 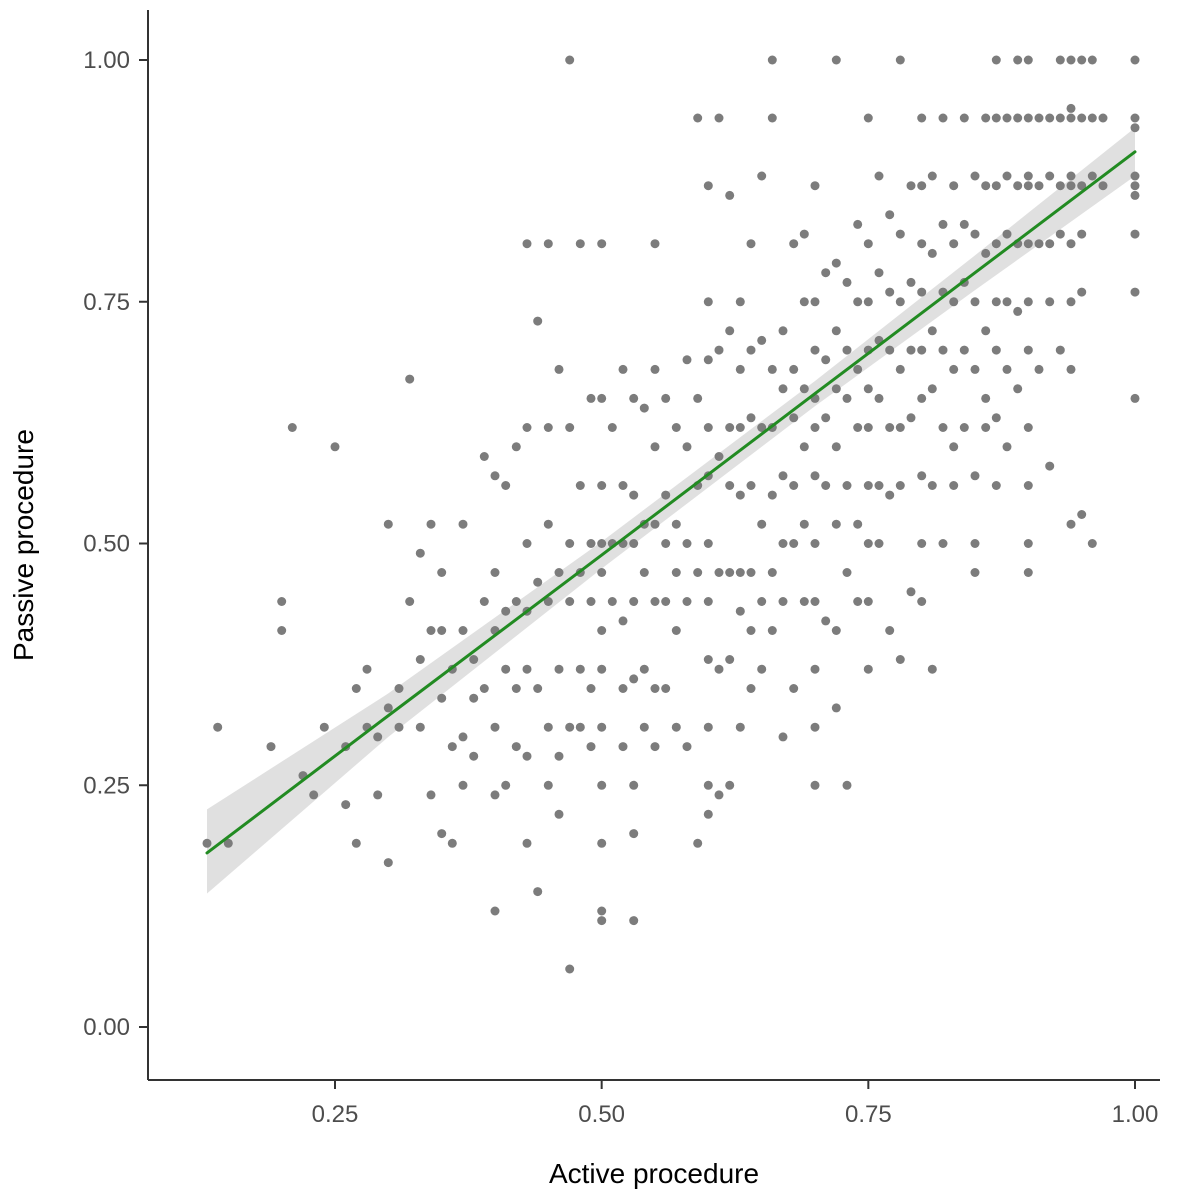 What do you see at coordinates (868, 1114) in the screenshot?
I see `x-tick-label: 0.75` at bounding box center [868, 1114].